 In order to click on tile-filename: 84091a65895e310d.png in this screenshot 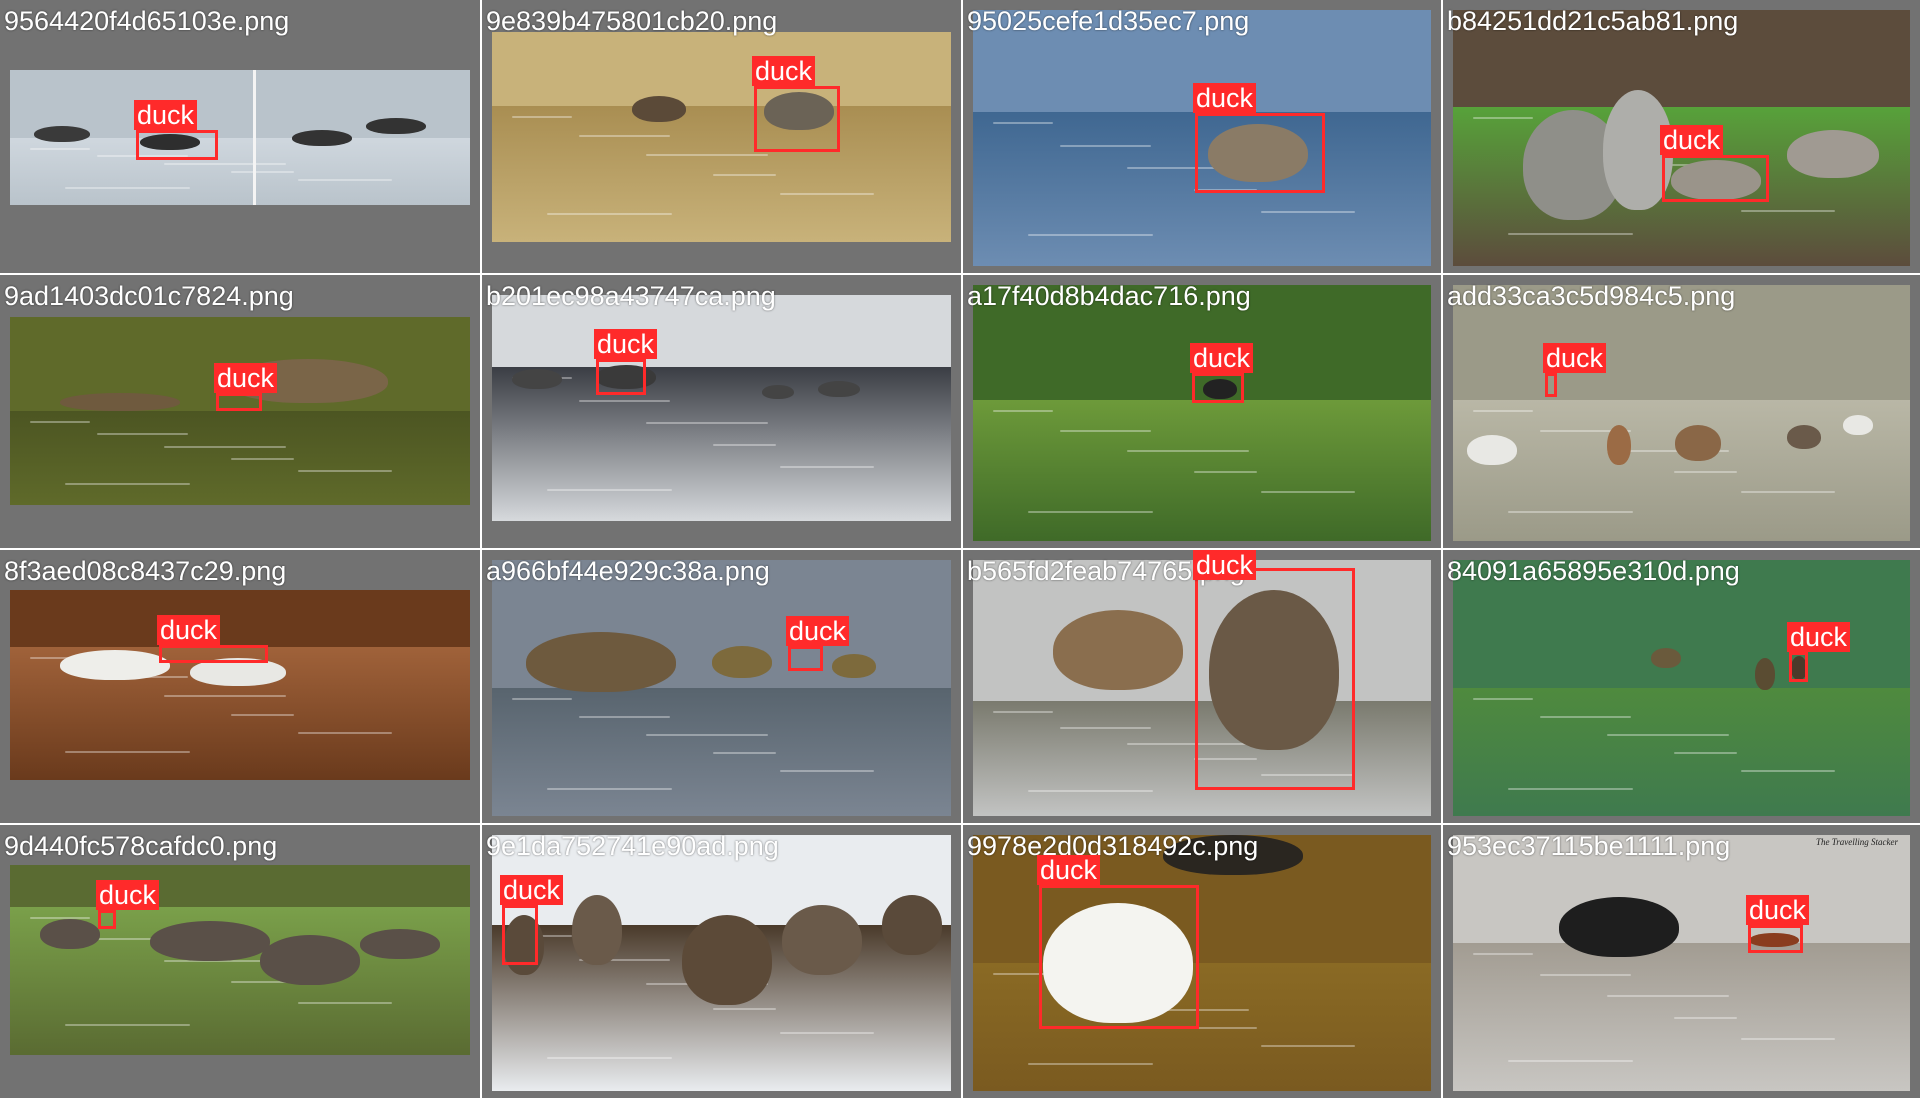, I will do `click(1593, 571)`.